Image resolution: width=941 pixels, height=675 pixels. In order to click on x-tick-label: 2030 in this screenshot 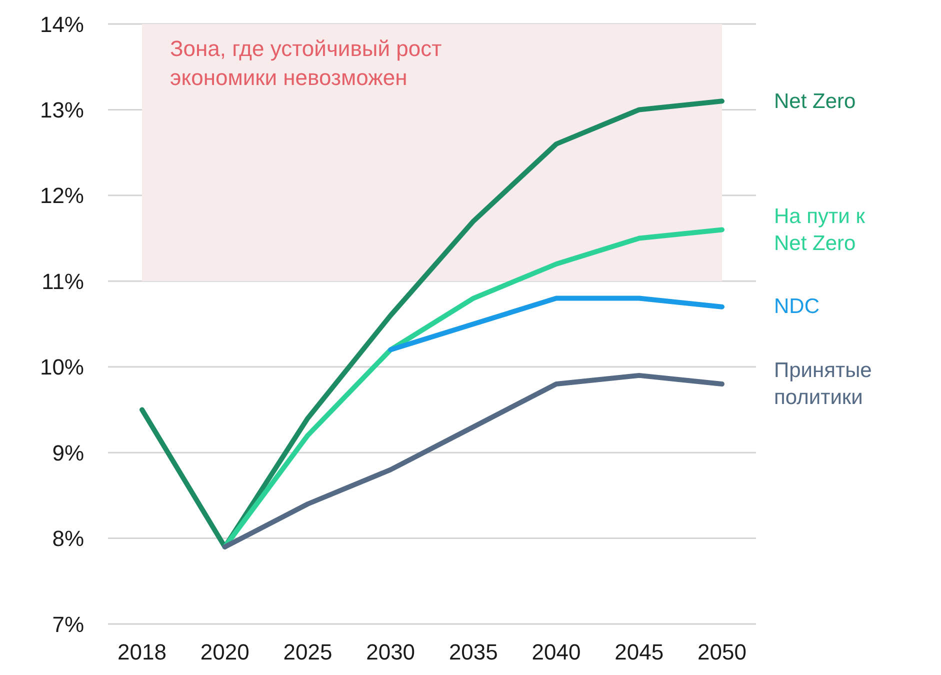, I will do `click(391, 652)`.